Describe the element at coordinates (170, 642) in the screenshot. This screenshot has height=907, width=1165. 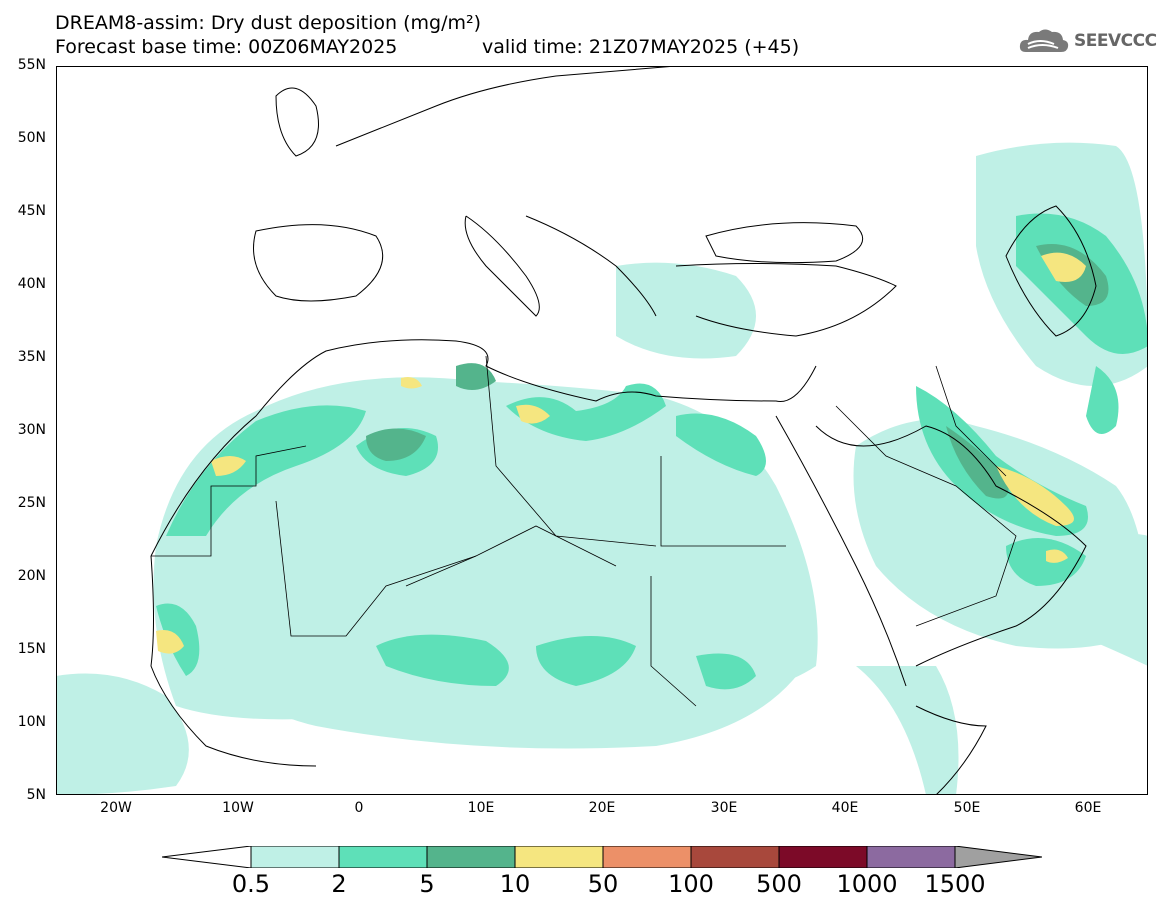
I see `senegal-yellow-spot` at that location.